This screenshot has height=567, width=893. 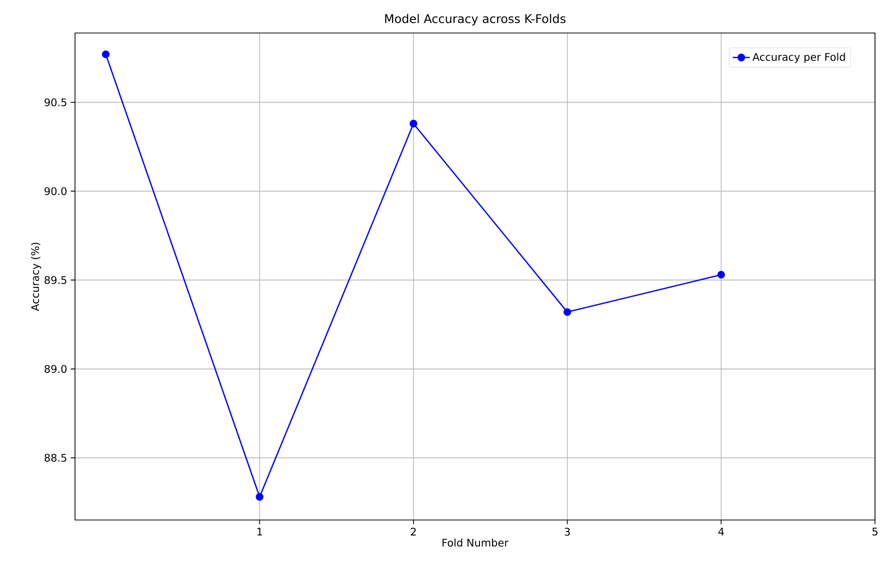 I want to click on x-tick-label: 4, so click(x=721, y=532).